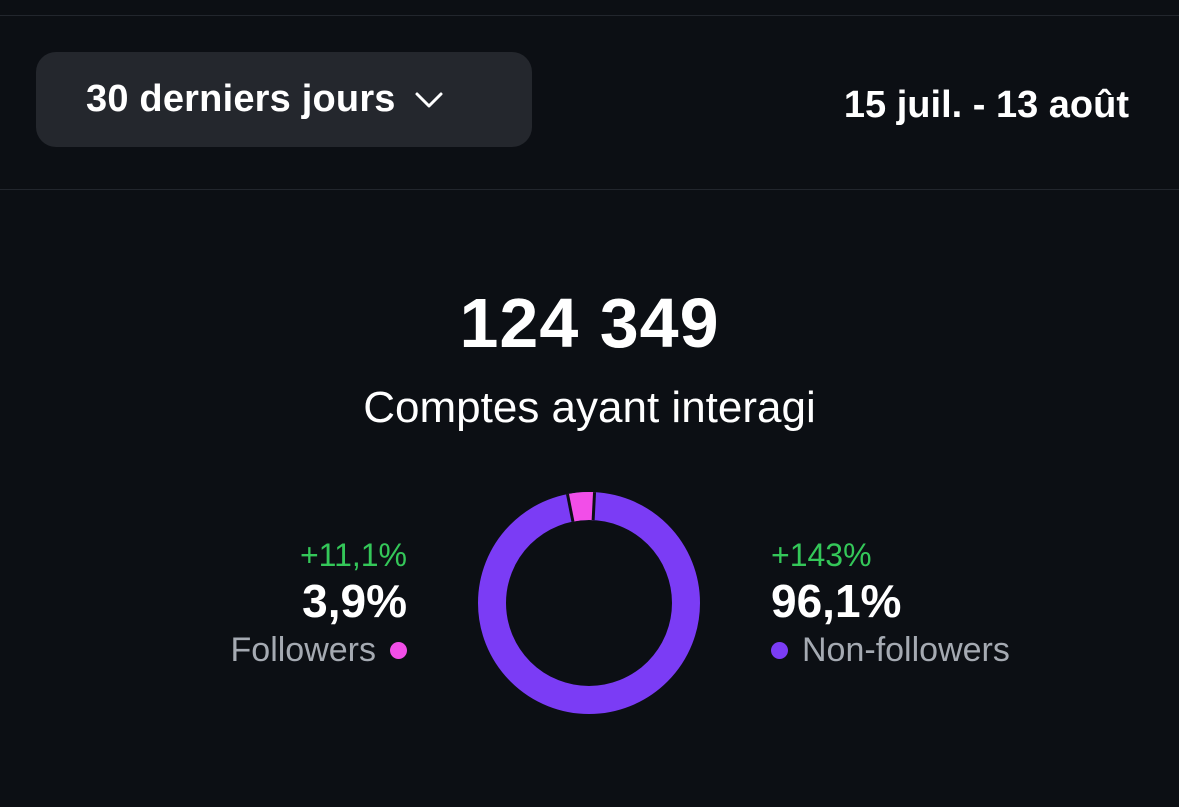 Image resolution: width=1179 pixels, height=807 pixels. What do you see at coordinates (241, 99) in the screenshot?
I see `period-label: 30 derniers jours` at bounding box center [241, 99].